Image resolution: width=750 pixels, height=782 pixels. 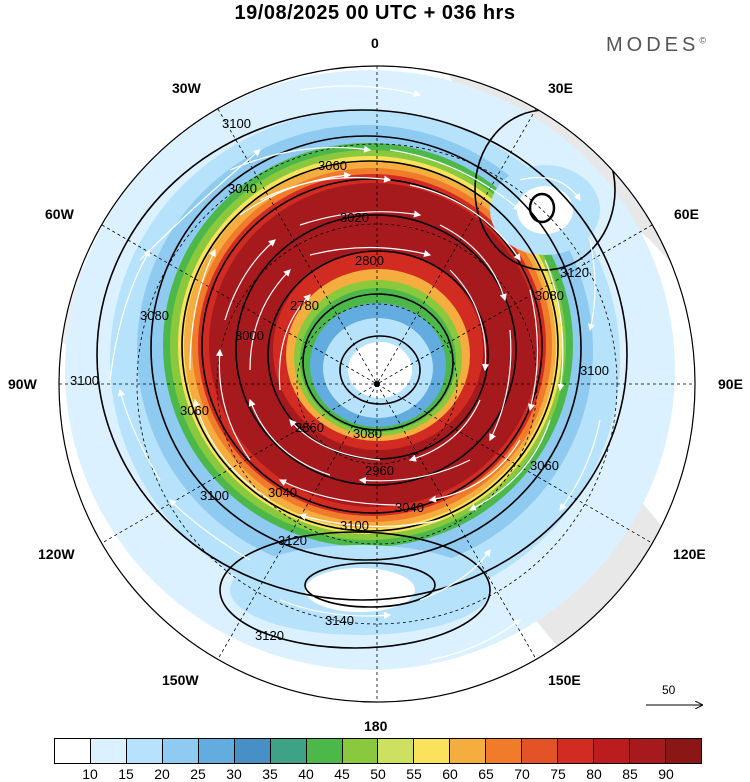 I want to click on contour-label: 3140, so click(x=339, y=620).